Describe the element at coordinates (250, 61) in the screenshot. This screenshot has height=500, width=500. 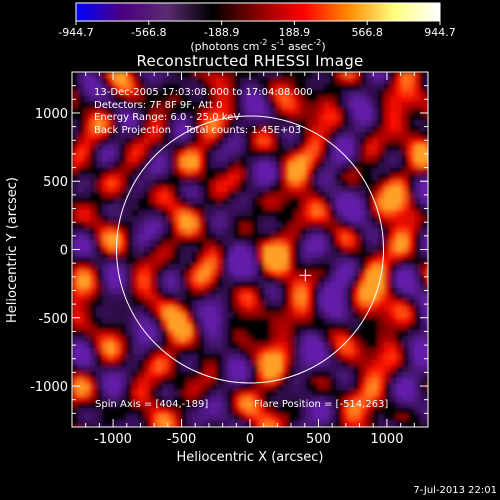
I see `chart-title: Reconstructed RHESSI Image` at that location.